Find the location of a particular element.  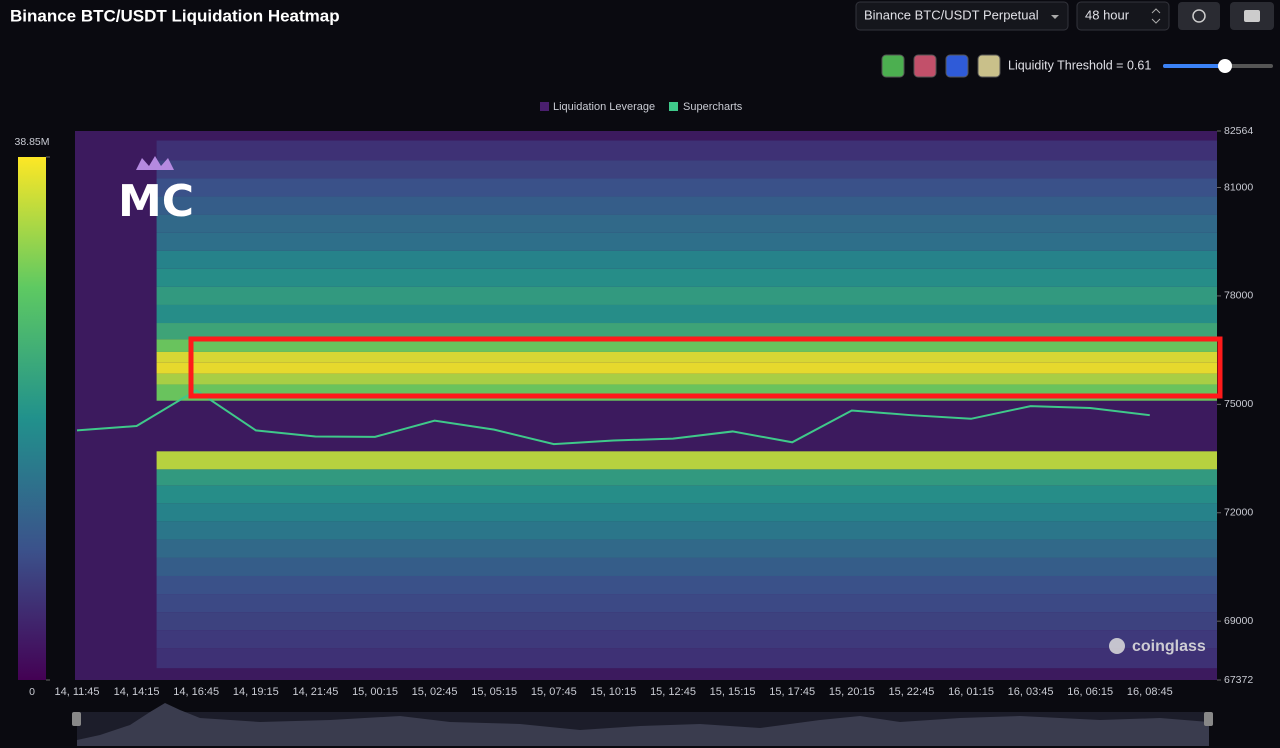

x-tick-label: 15, 02:45 is located at coordinates (435, 692).